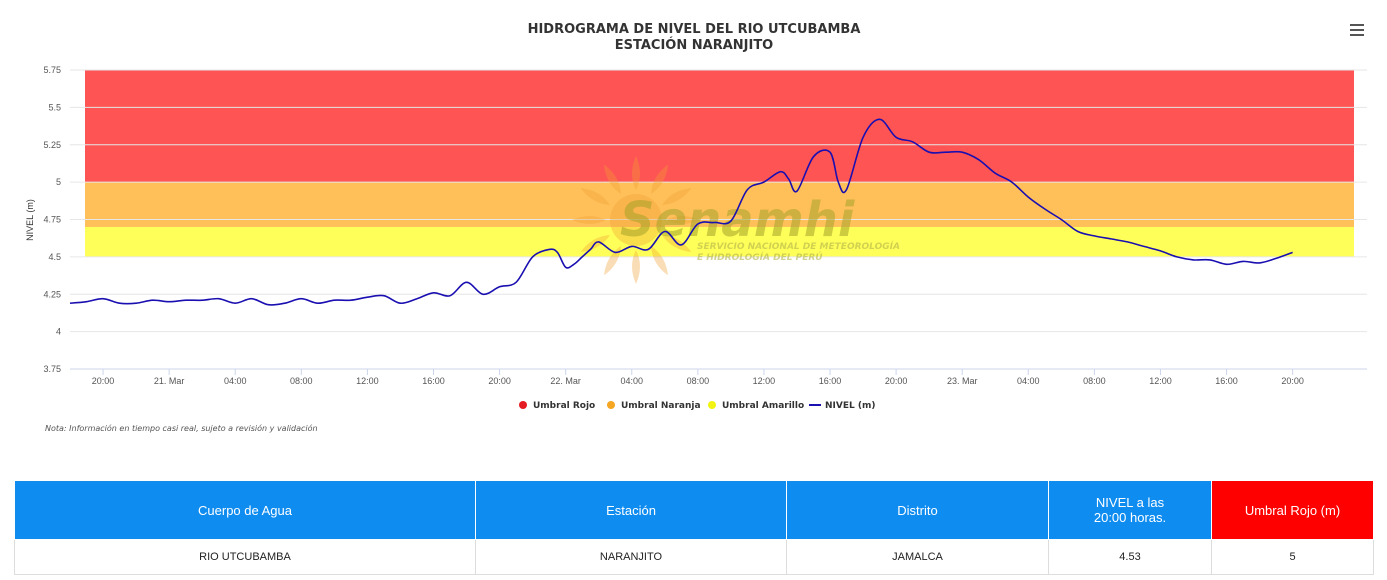 This screenshot has width=1387, height=580. What do you see at coordinates (962, 381) in the screenshot?
I see `x-tick-label: 23. Mar` at bounding box center [962, 381].